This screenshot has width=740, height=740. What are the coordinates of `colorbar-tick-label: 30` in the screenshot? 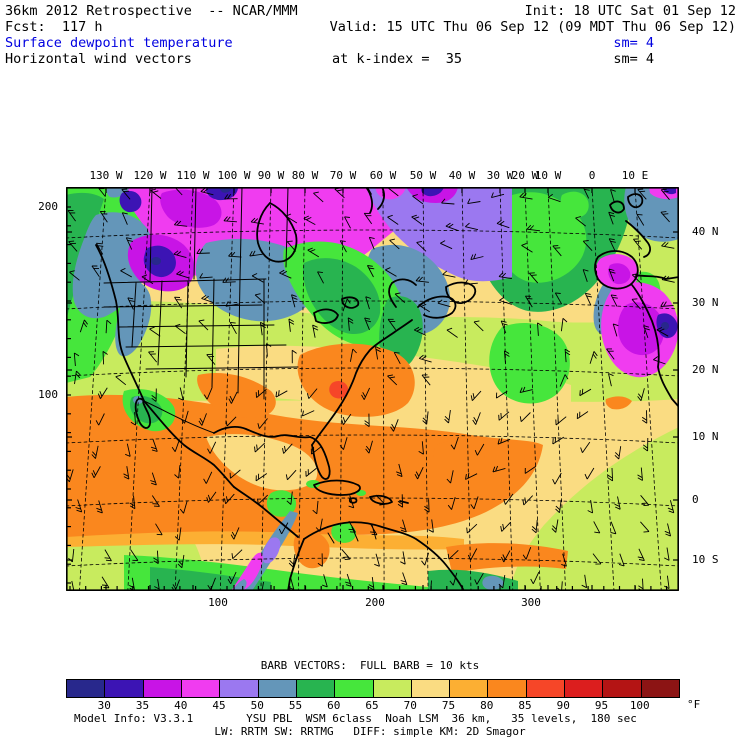 It's located at (104, 705).